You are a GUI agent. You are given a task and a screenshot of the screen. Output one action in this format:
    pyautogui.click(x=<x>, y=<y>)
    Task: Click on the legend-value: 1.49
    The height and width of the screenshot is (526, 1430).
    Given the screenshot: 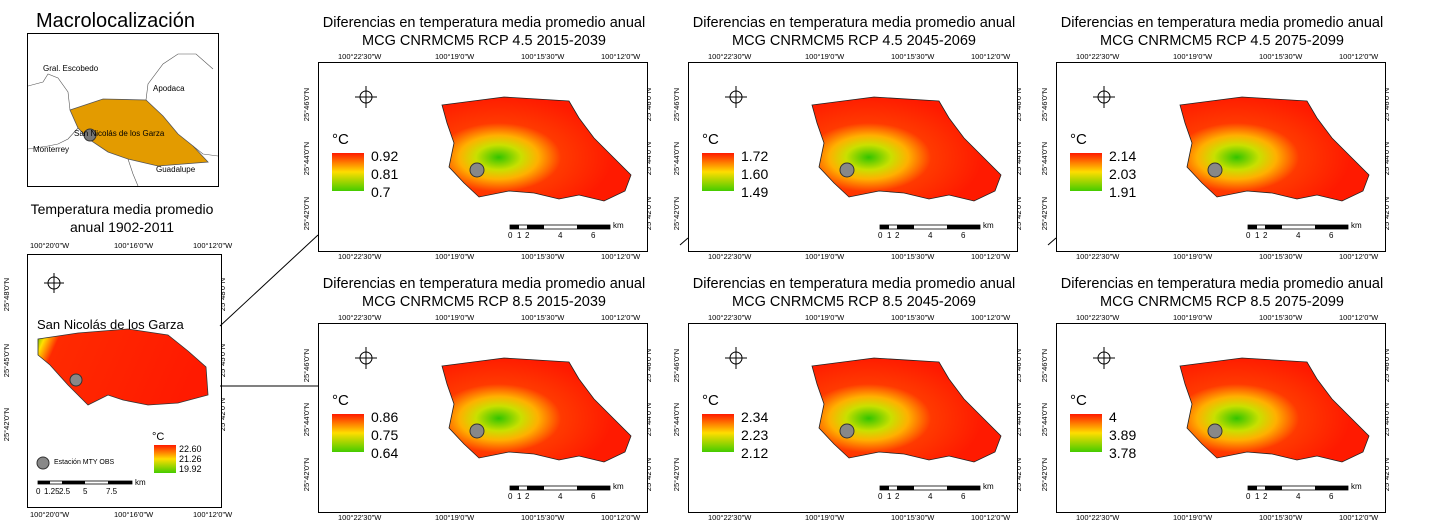 What is the action you would take?
    pyautogui.click(x=755, y=192)
    